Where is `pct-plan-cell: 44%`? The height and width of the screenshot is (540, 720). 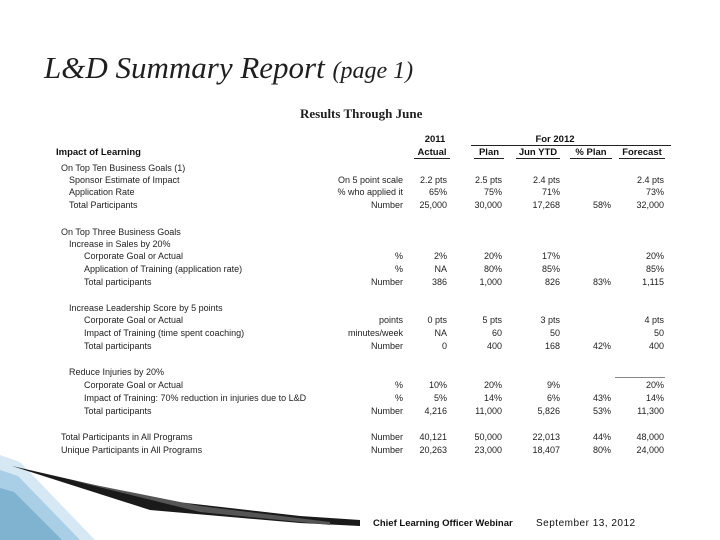 pct-plan-cell: 44% is located at coordinates (601, 437).